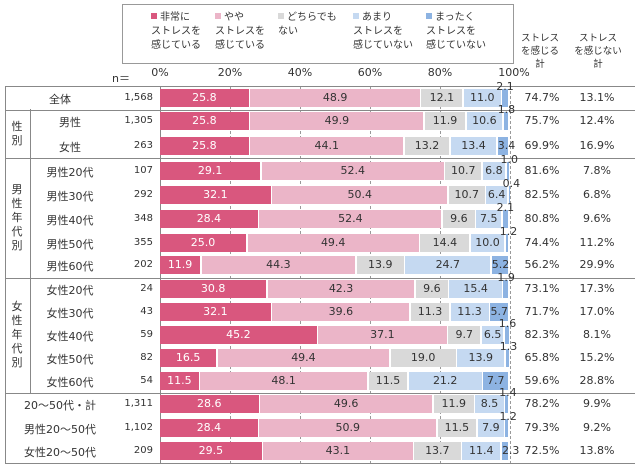  I want to click on bar-segment: 2.1, so click(505, 214).